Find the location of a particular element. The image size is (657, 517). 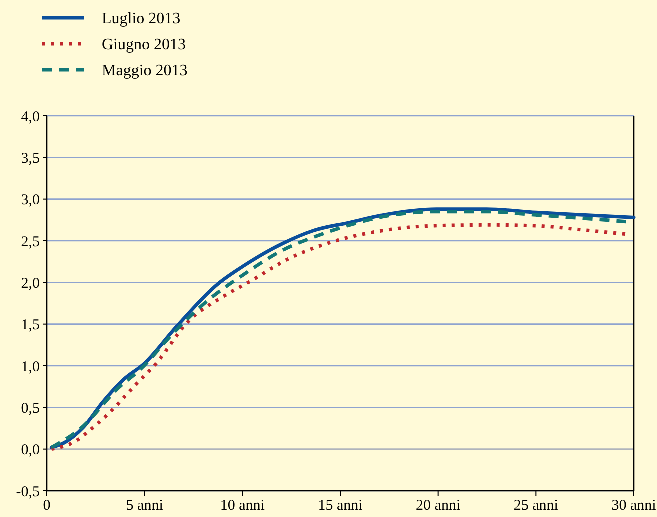

x-tick-label: 15 anni is located at coordinates (340, 506).